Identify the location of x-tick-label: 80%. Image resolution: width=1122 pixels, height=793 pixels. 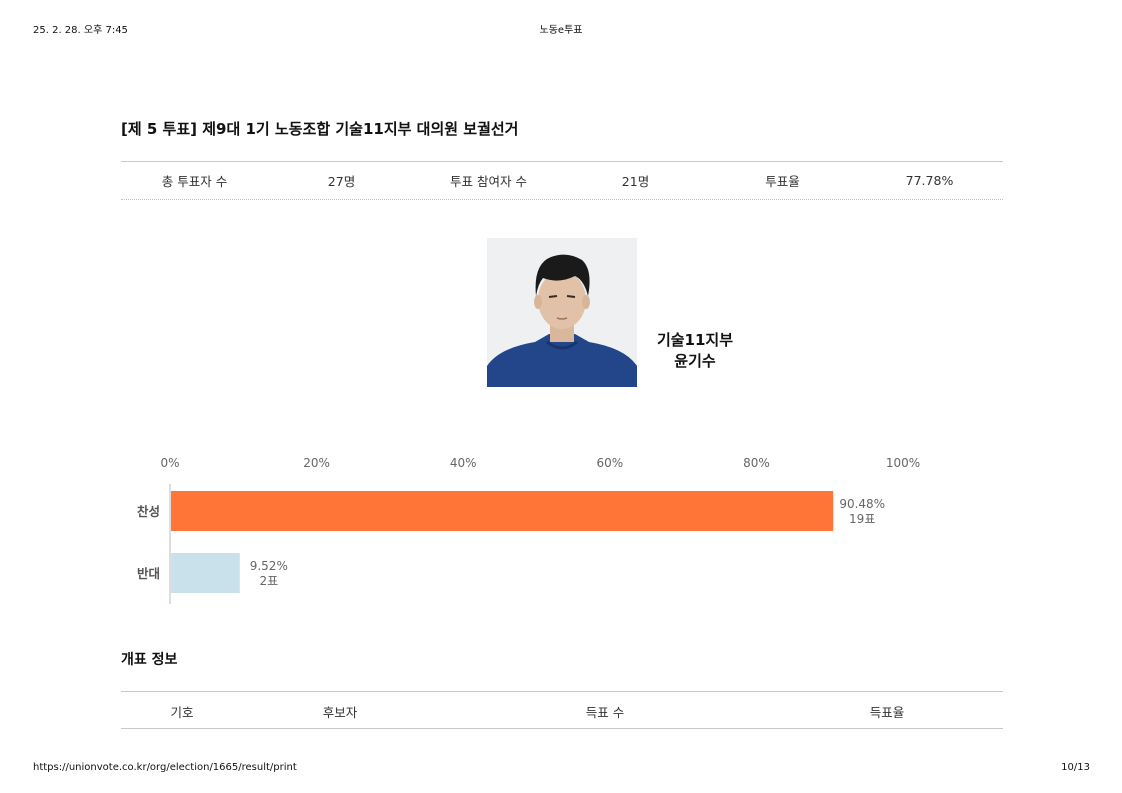
(756, 463).